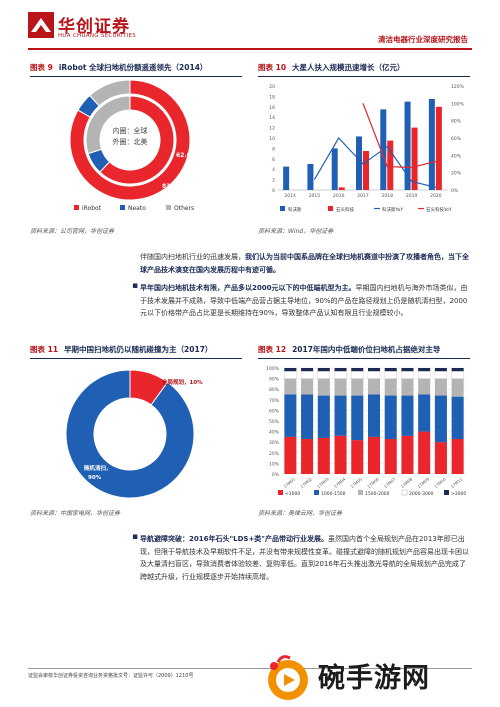 The width and height of the screenshot is (500, 707). I want to click on paragraph-early-market-bold: 早年国内扫地机技术有限，产品多以2000元以下的中低端机型为主。, so click(248, 288).